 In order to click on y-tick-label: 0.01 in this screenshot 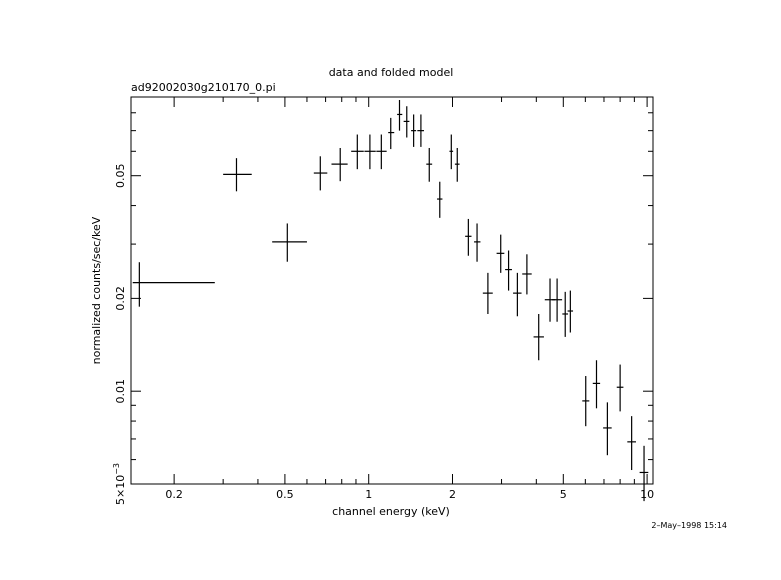, I will do `click(120, 391)`.